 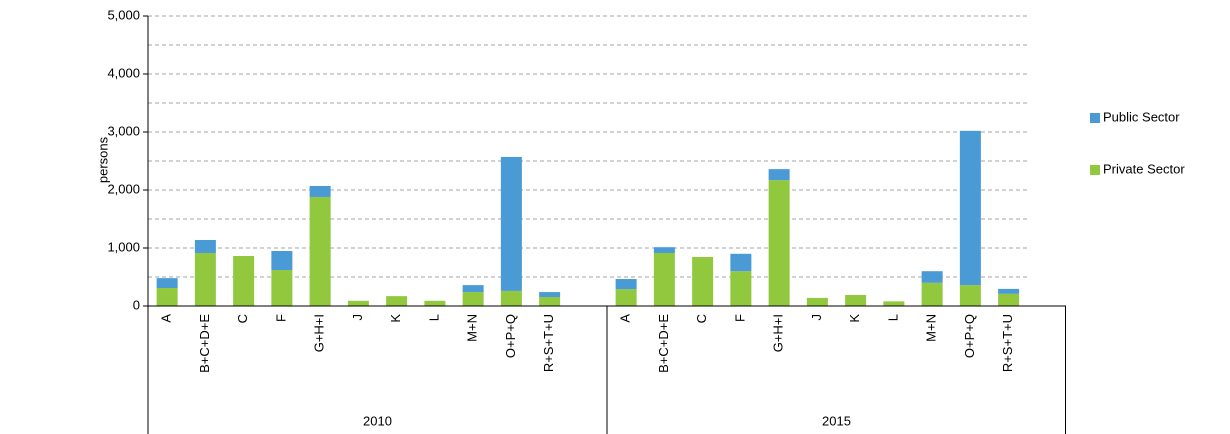 What do you see at coordinates (836, 420) in the screenshot?
I see `group-label: 2015` at bounding box center [836, 420].